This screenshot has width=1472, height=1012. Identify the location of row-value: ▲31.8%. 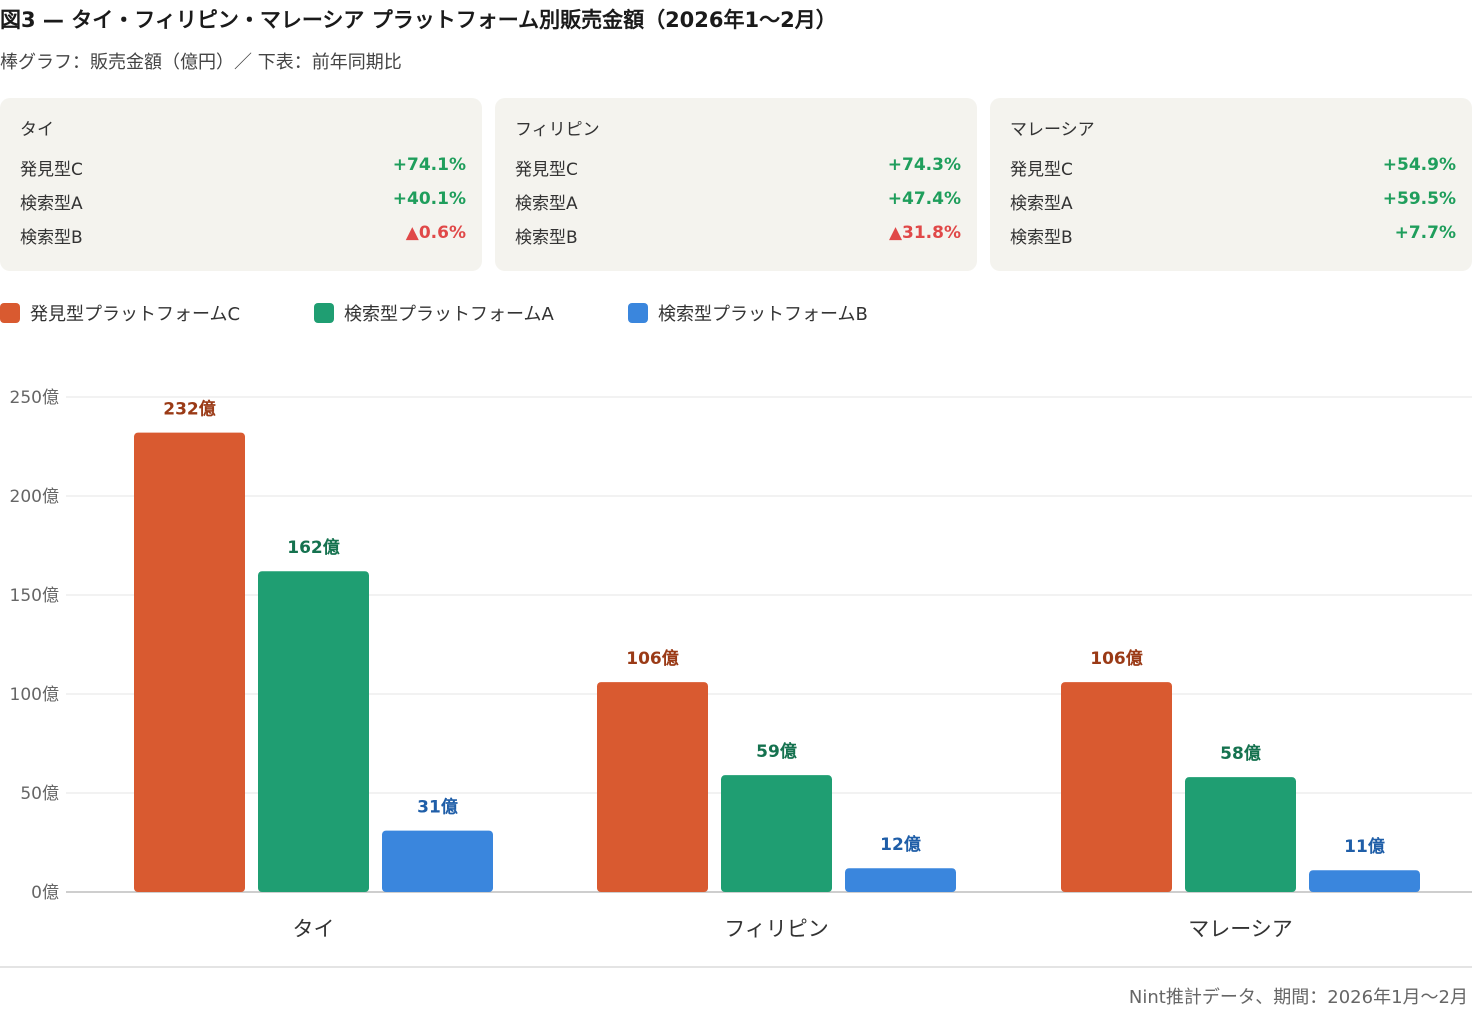
(924, 233).